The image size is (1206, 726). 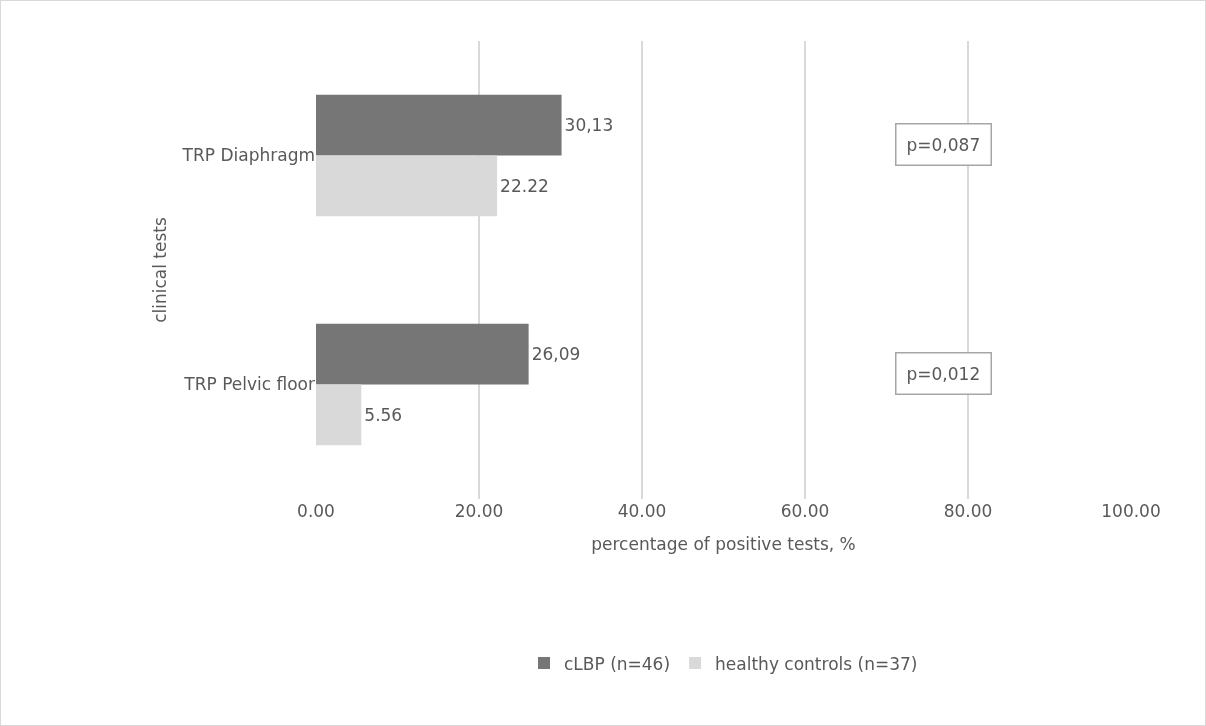 What do you see at coordinates (556, 354) in the screenshot?
I see `data-label: 26,09` at bounding box center [556, 354].